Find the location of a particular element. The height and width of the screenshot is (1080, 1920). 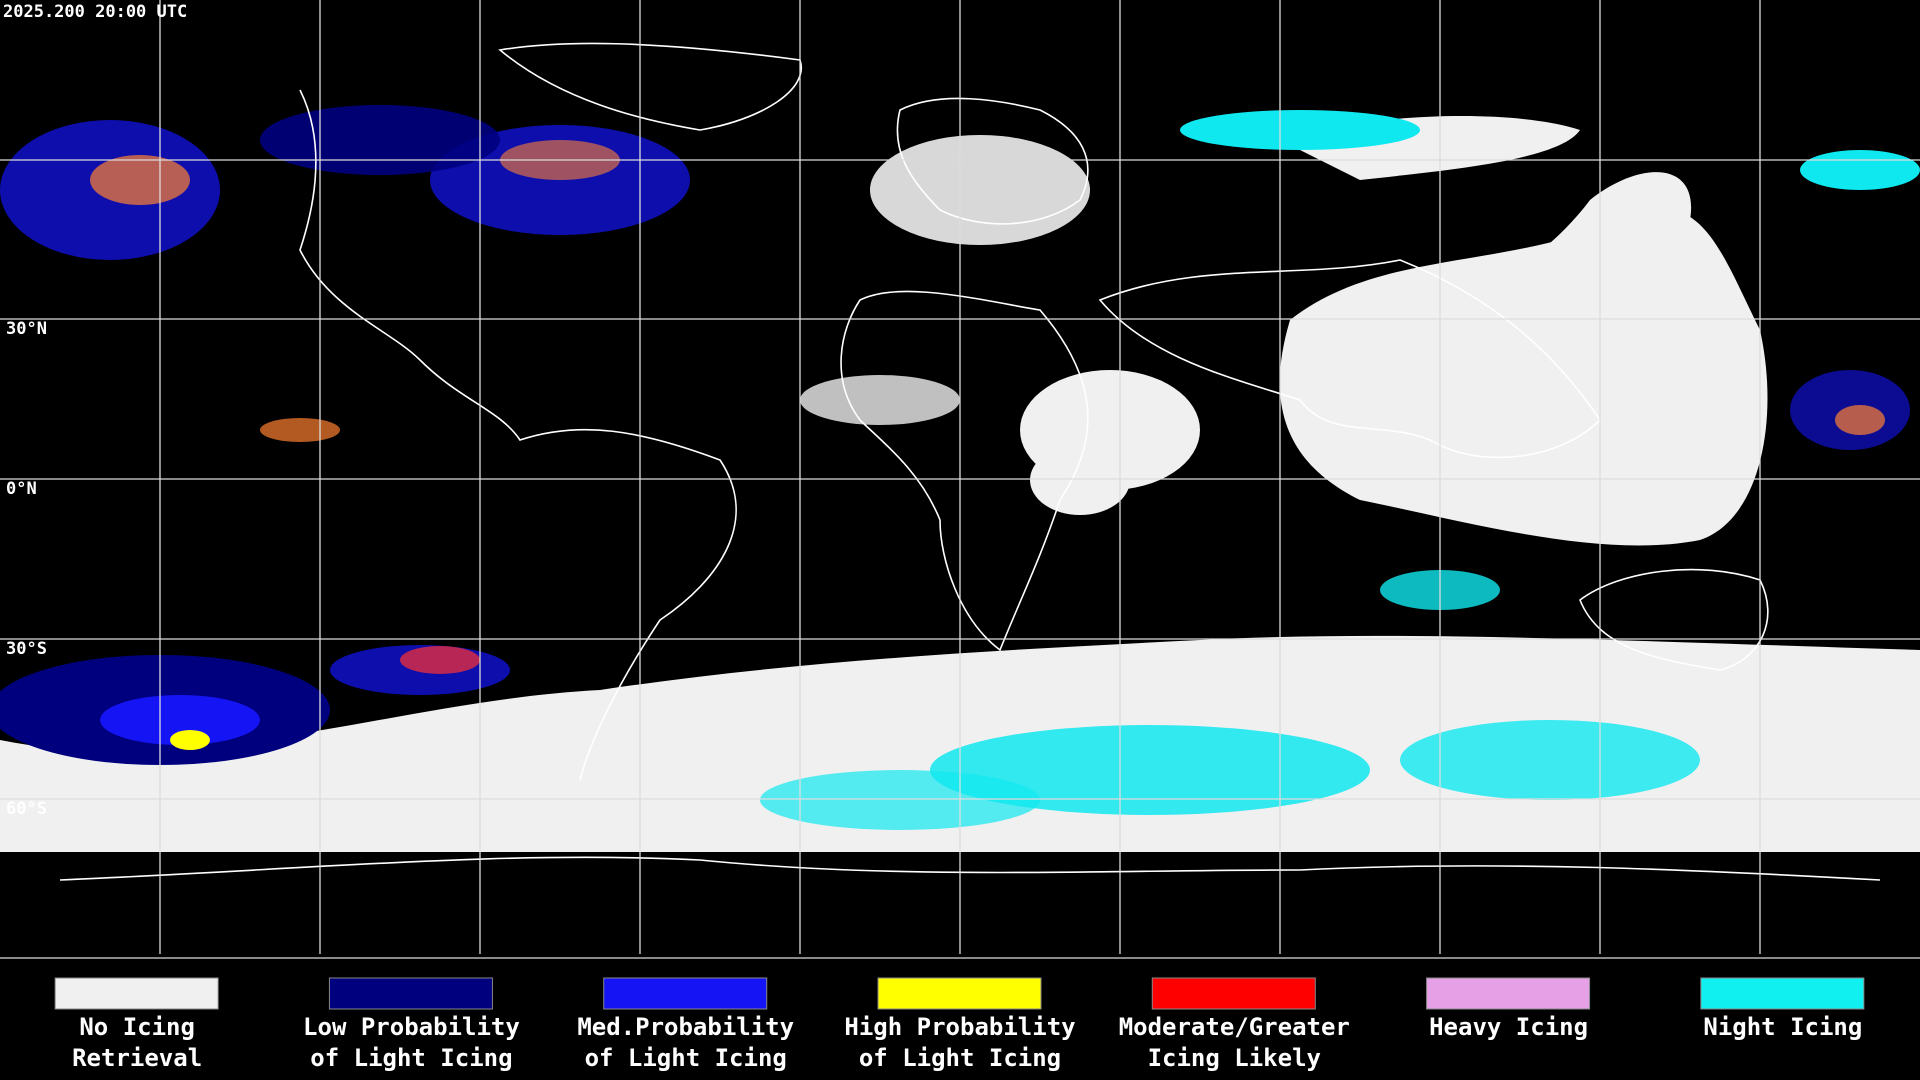

legend-label: Low Probability is located at coordinates (411, 1027).